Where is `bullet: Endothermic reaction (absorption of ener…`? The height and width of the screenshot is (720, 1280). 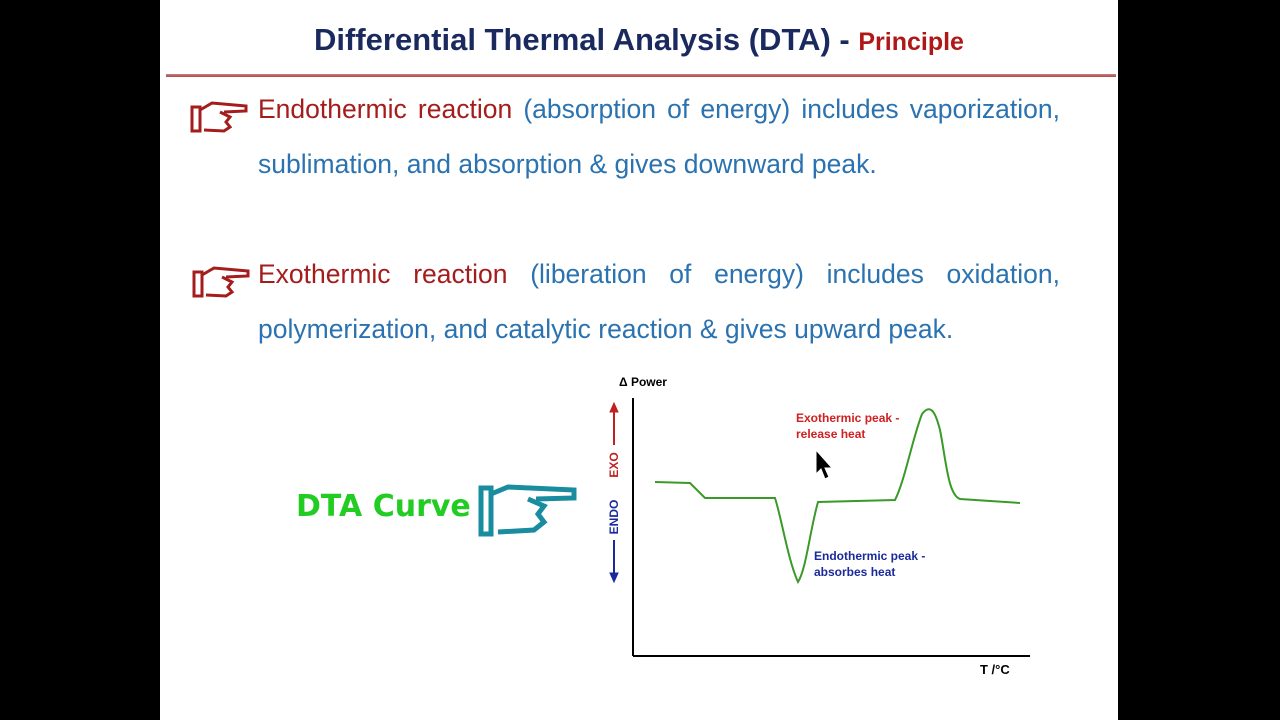 bullet: Endothermic reaction (absorption of ener… is located at coordinates (659, 137).